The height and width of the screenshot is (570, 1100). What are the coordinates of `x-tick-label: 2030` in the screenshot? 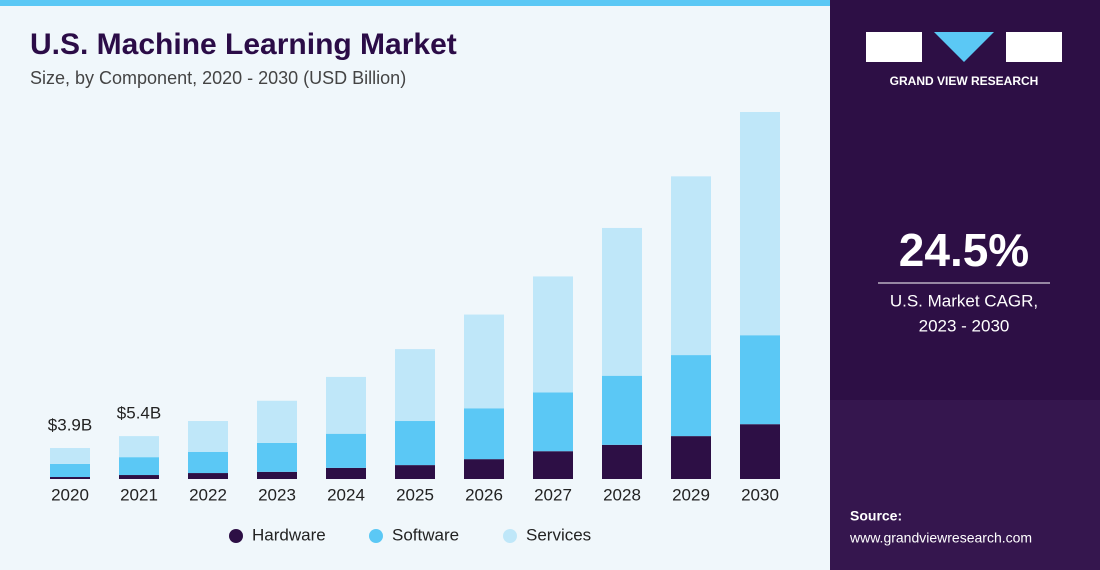 It's located at (760, 494).